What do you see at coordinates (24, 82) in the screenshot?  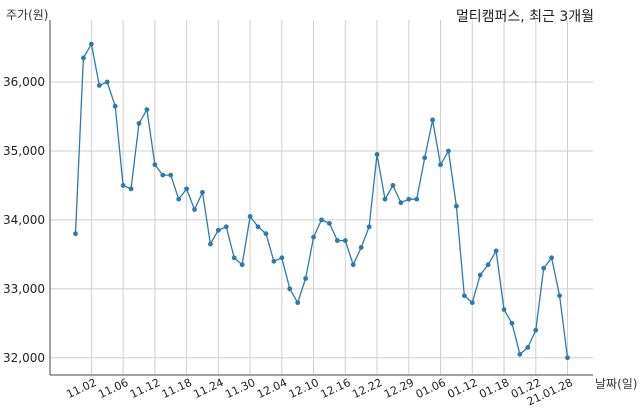 I see `y-tick-label: 36,000` at bounding box center [24, 82].